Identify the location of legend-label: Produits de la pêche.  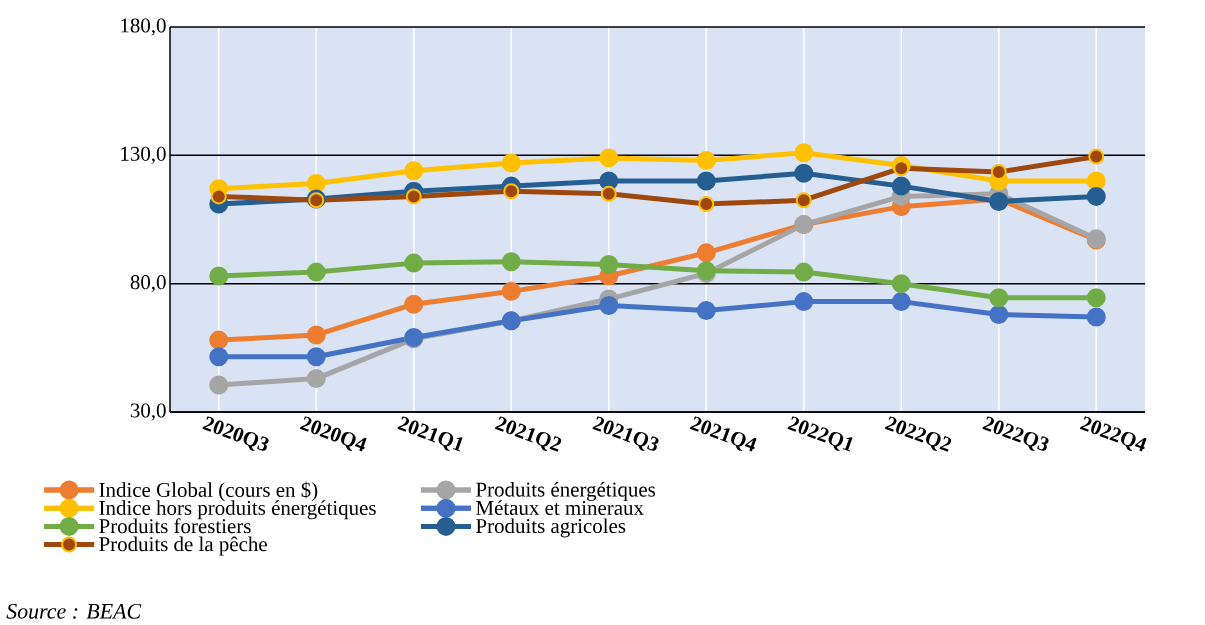
(183, 546).